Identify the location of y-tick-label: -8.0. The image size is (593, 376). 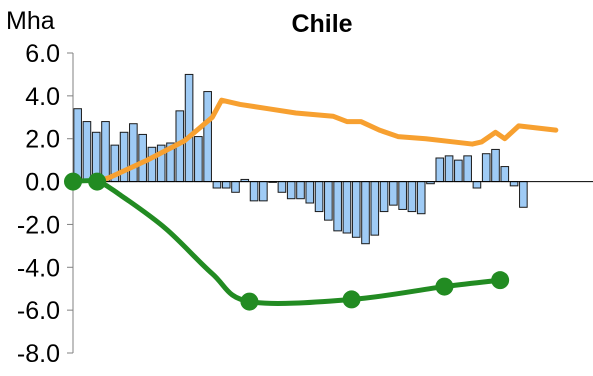
(38, 354).